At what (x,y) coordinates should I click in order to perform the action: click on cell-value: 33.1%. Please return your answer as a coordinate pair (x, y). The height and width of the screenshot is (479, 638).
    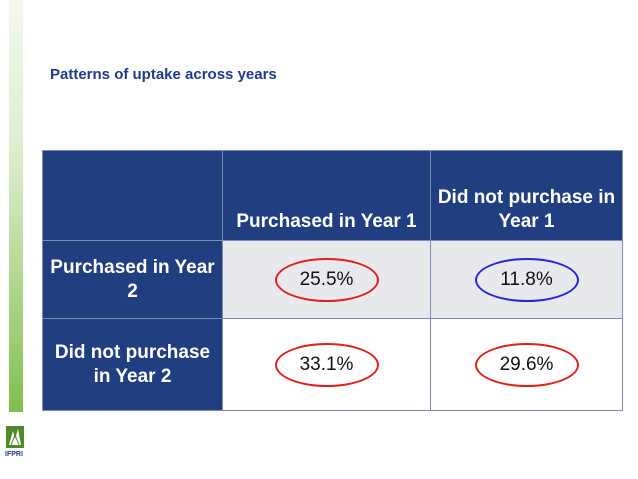
    Looking at the image, I should click on (326, 364).